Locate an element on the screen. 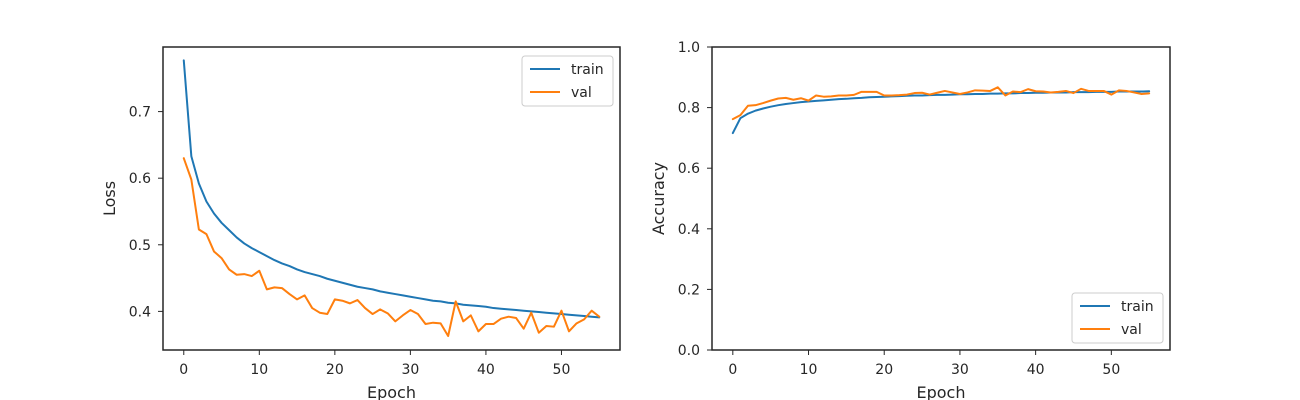 The width and height of the screenshot is (1300, 400). accuracy-x-tick-label: 10 is located at coordinates (809, 370).